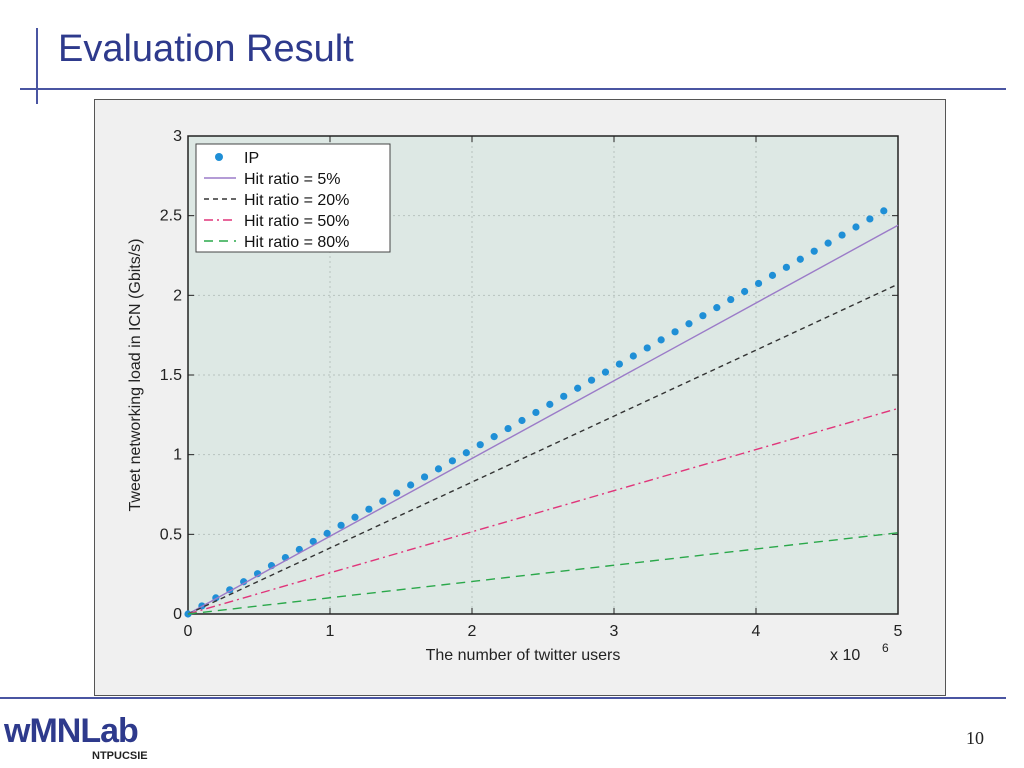  I want to click on y-tick-label: 3, so click(177, 136).